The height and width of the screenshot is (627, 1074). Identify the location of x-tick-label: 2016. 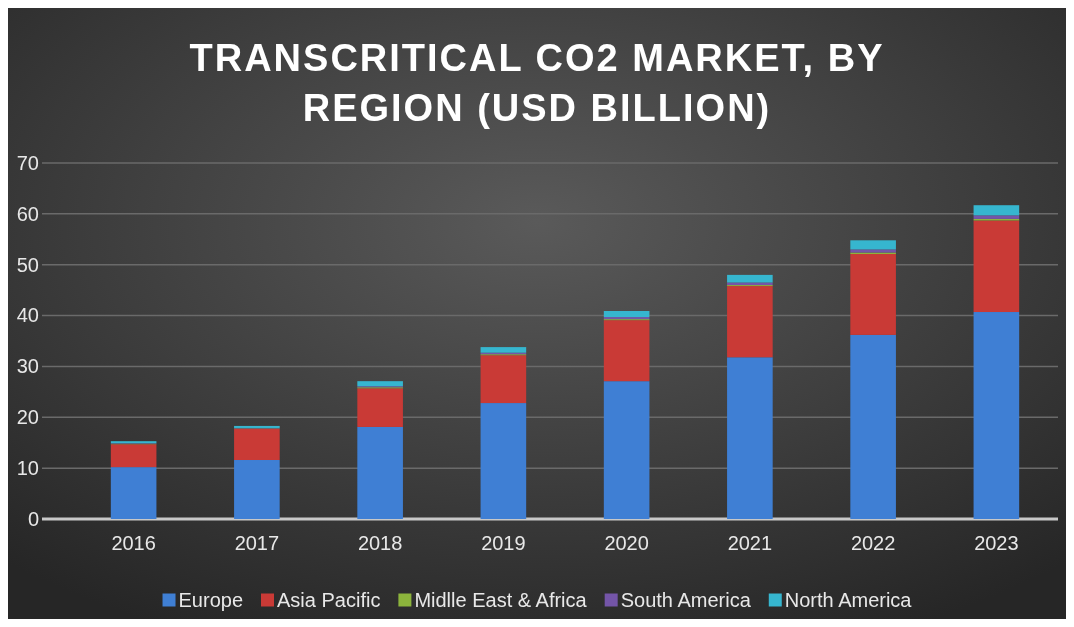
(133, 543).